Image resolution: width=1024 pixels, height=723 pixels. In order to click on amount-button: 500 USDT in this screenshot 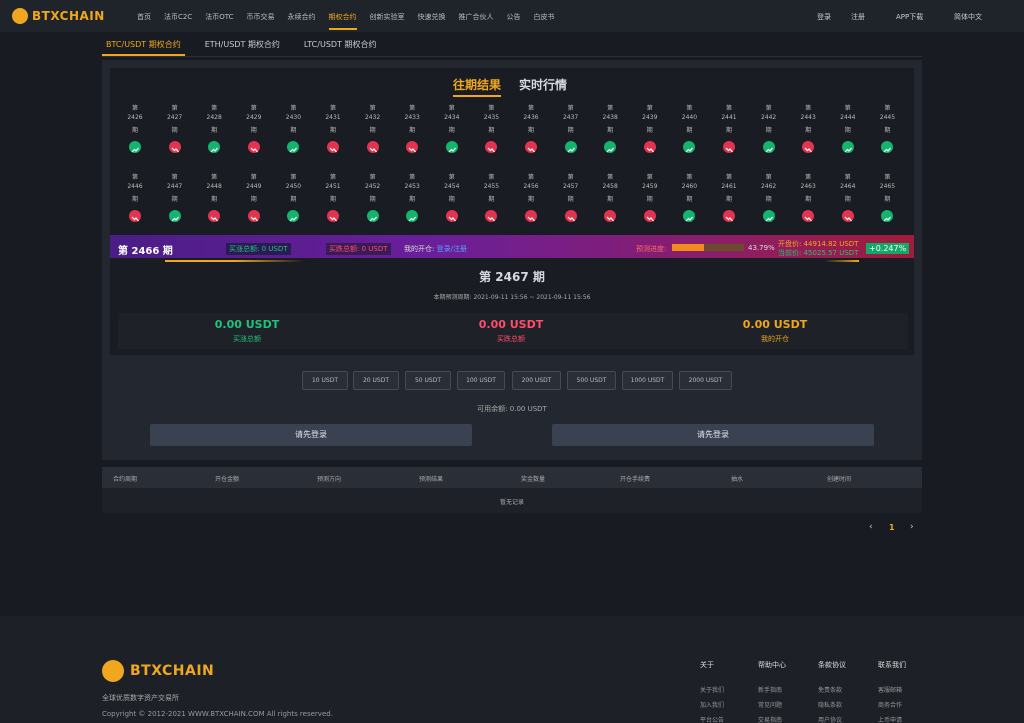, I will do `click(591, 380)`.